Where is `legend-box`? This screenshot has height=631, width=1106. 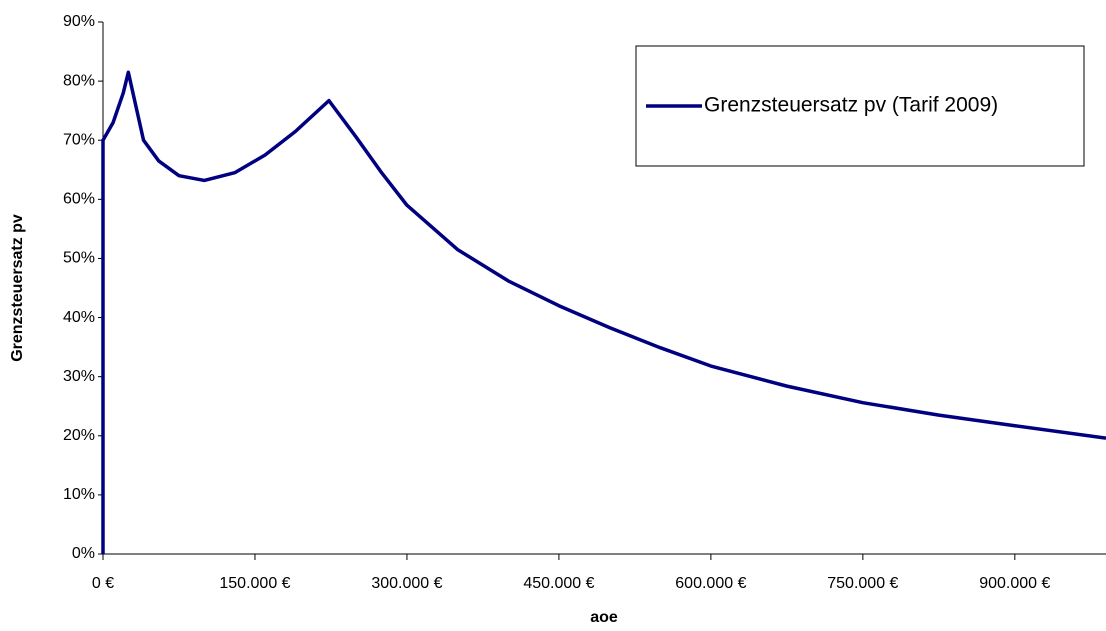 legend-box is located at coordinates (860, 106).